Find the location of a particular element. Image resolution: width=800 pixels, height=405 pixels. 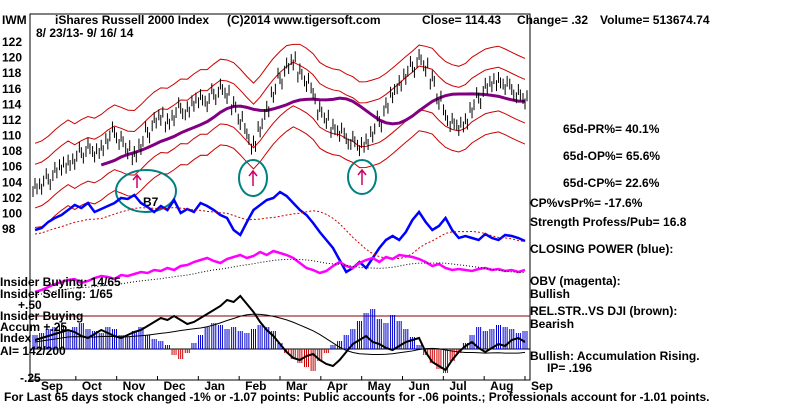

month-axis: Sep Oct Nov Dec Jan Feb Mar Apr May Jun Jul Aug Sep is located at coordinates (293, 384).